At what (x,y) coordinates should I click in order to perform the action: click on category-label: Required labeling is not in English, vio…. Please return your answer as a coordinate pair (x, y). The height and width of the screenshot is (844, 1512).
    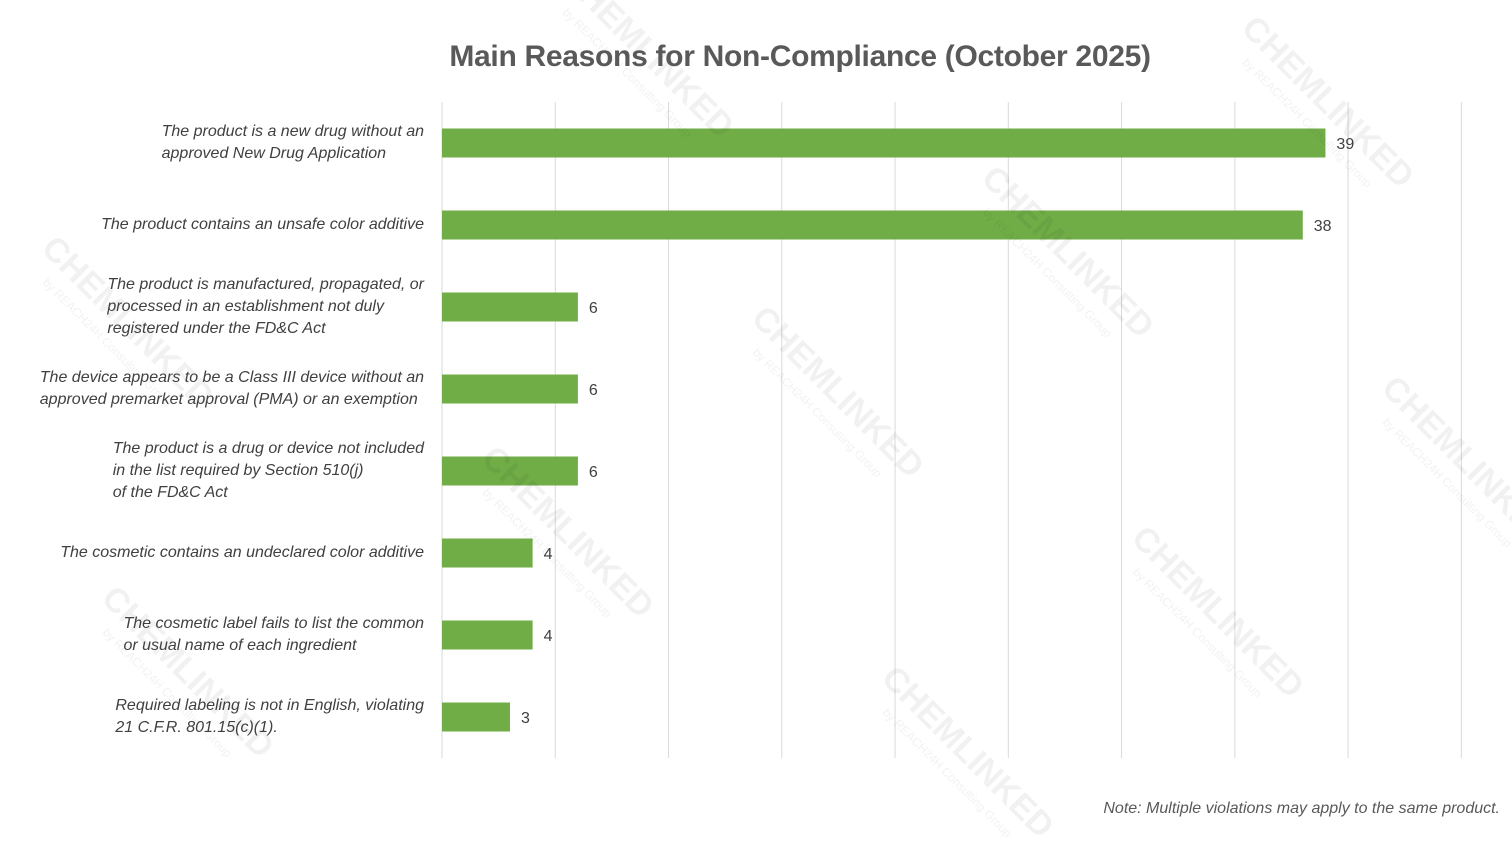
    Looking at the image, I should click on (269, 716).